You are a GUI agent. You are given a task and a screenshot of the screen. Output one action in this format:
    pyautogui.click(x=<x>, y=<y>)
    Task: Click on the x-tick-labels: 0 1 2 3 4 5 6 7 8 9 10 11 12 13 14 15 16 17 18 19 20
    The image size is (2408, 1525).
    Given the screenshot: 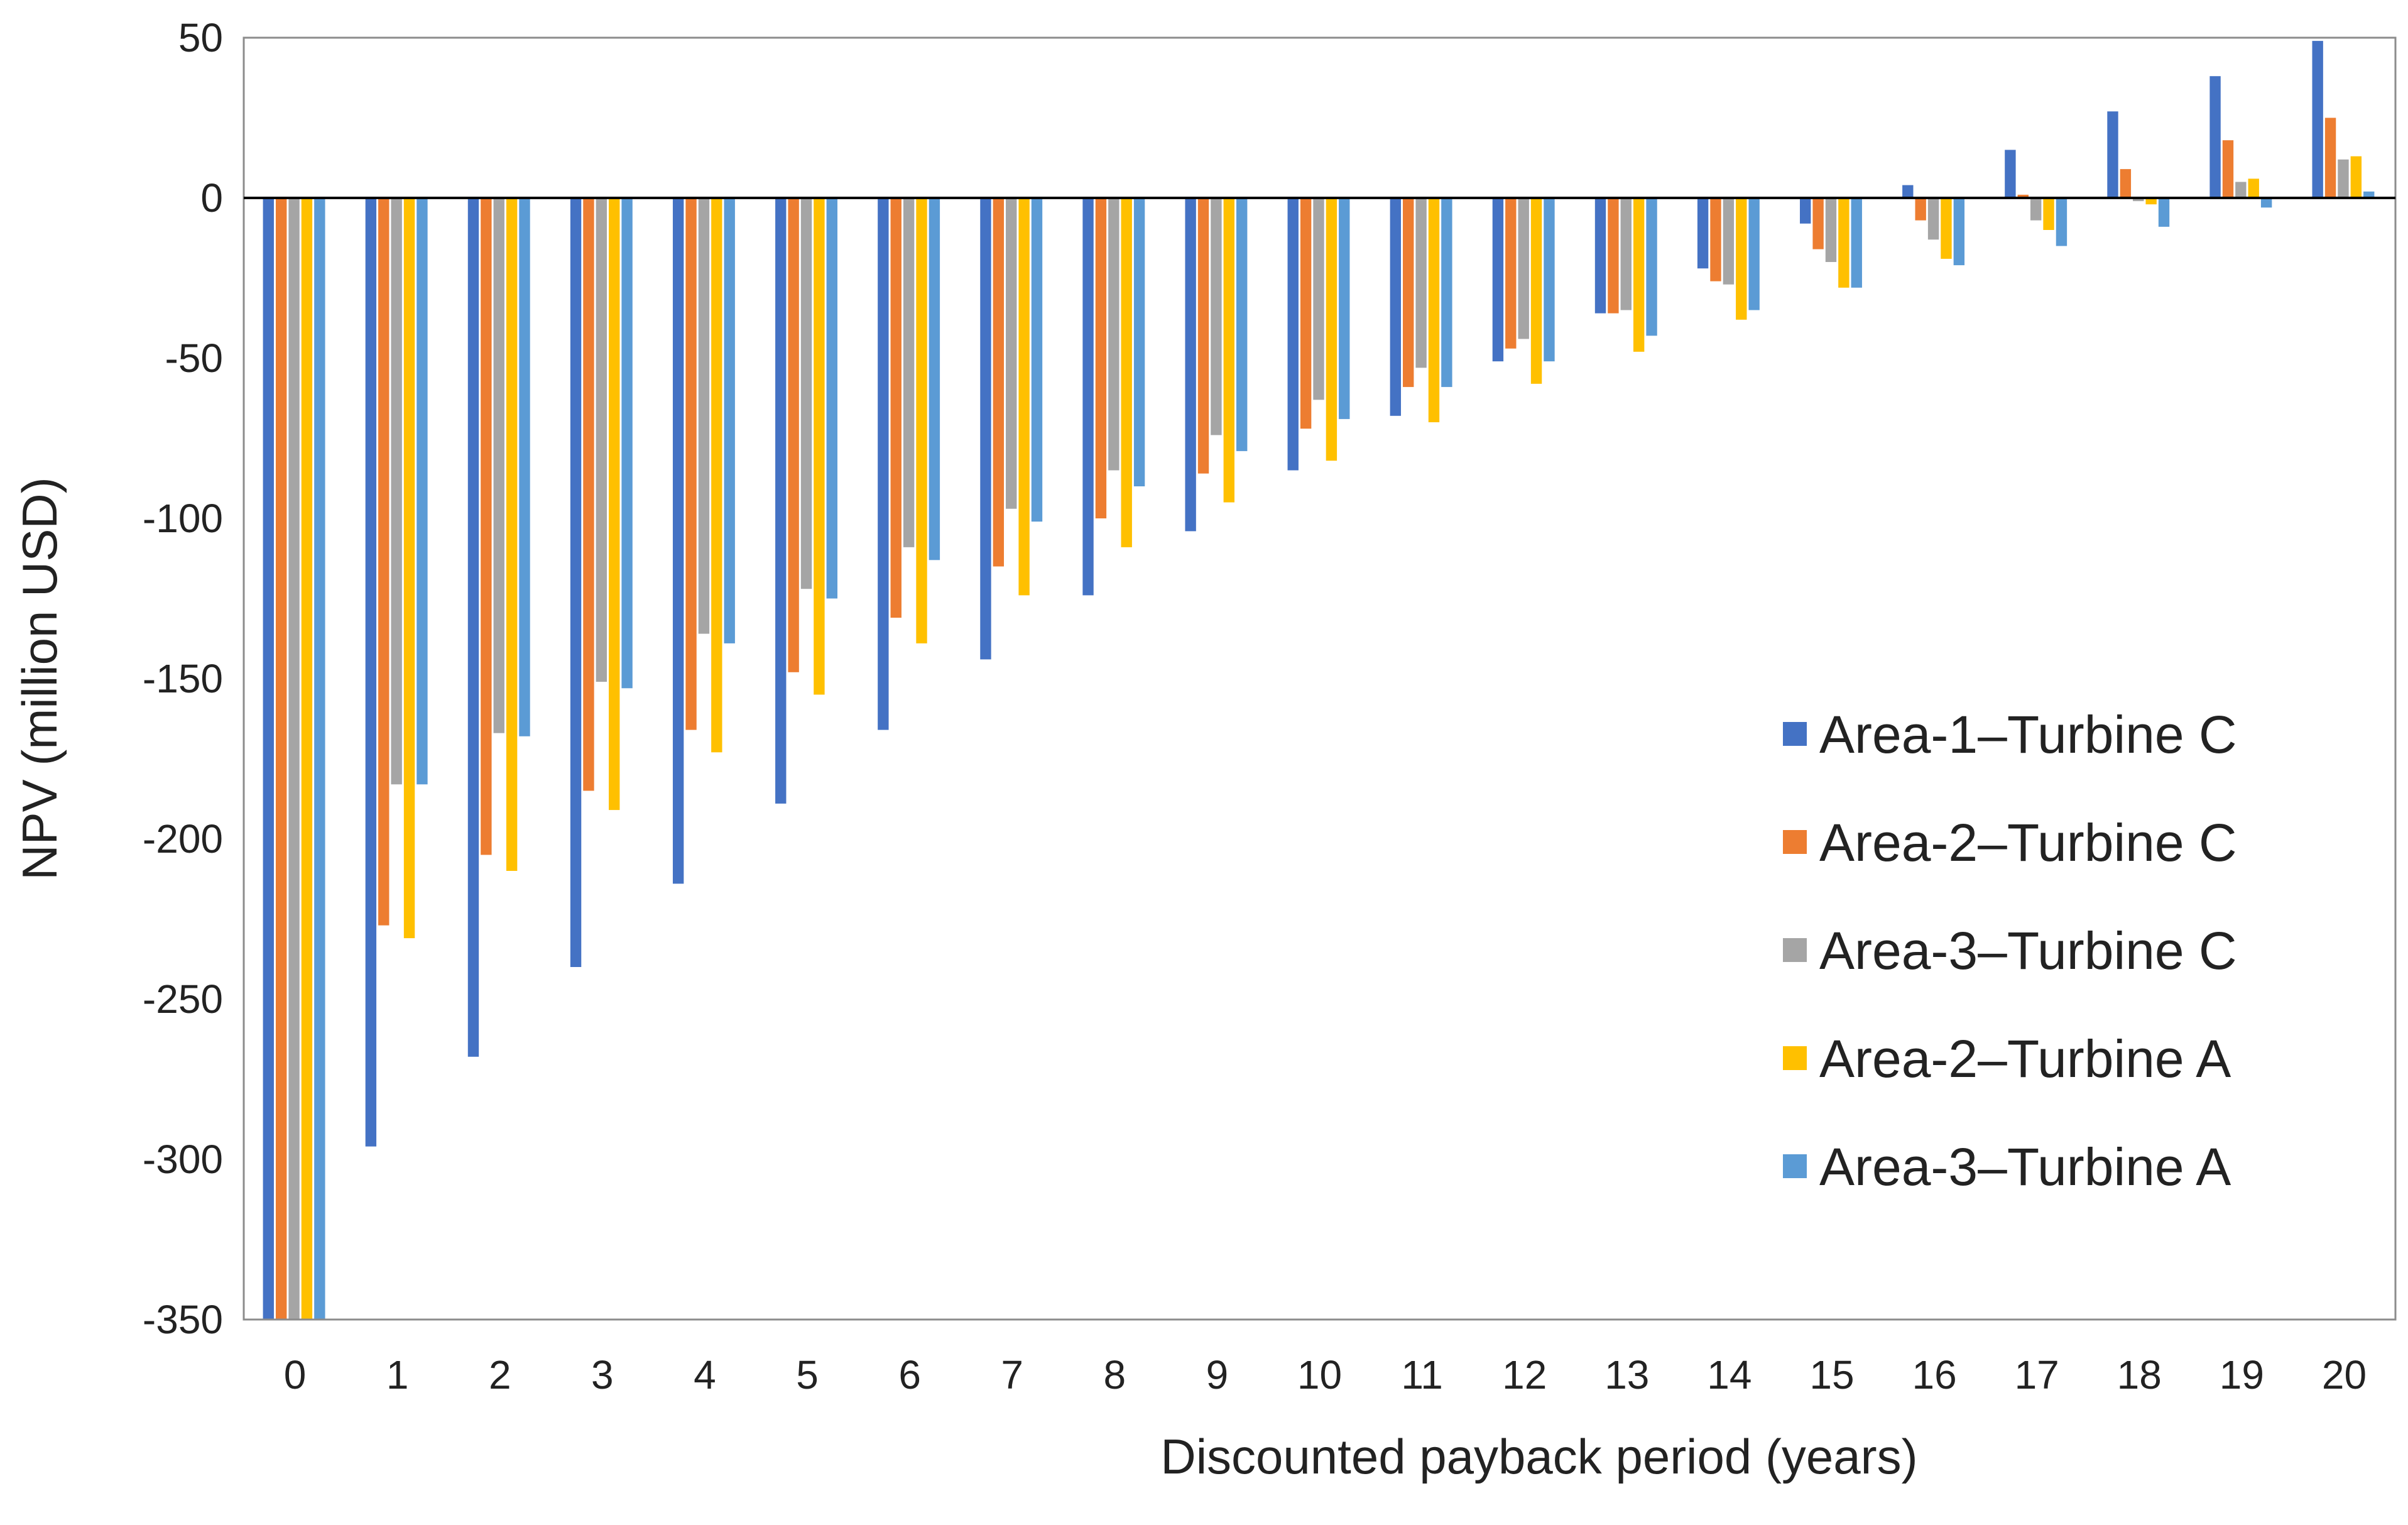 What is the action you would take?
    pyautogui.click(x=1325, y=1374)
    